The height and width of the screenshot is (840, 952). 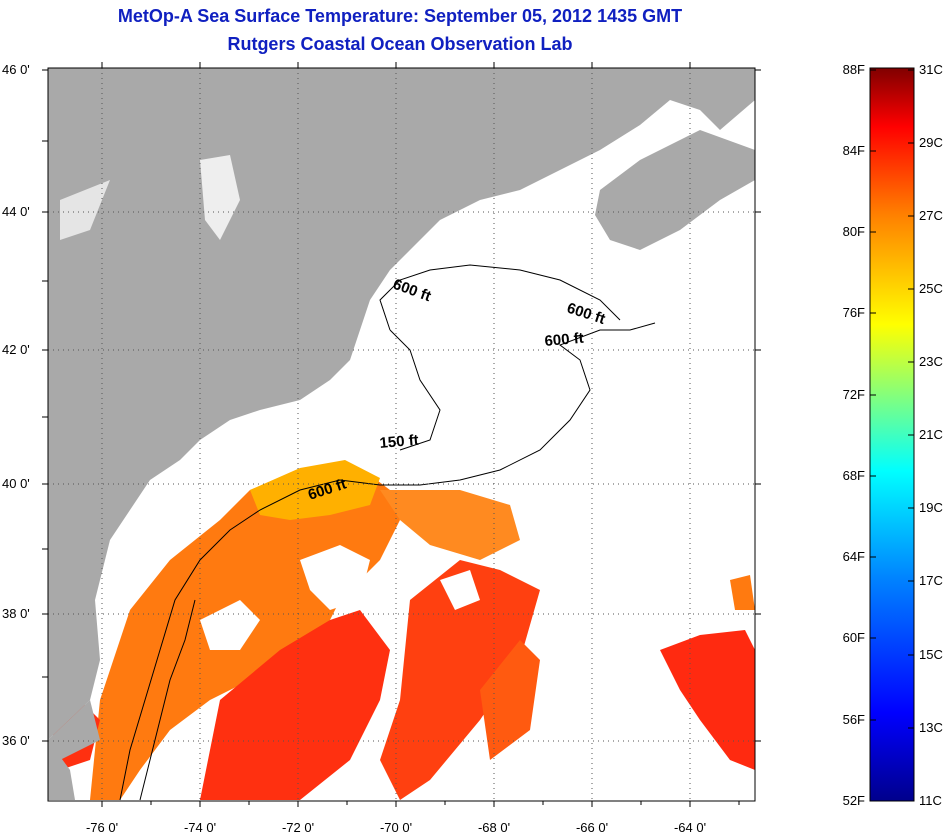 I want to click on lon-label: -68 0', so click(x=494, y=827).